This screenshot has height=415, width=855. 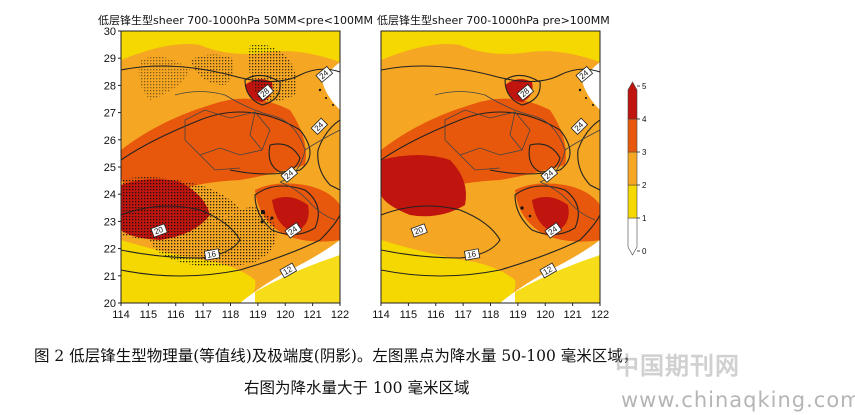 What do you see at coordinates (110, 32) in the screenshot?
I see `y-tick-label: 30` at bounding box center [110, 32].